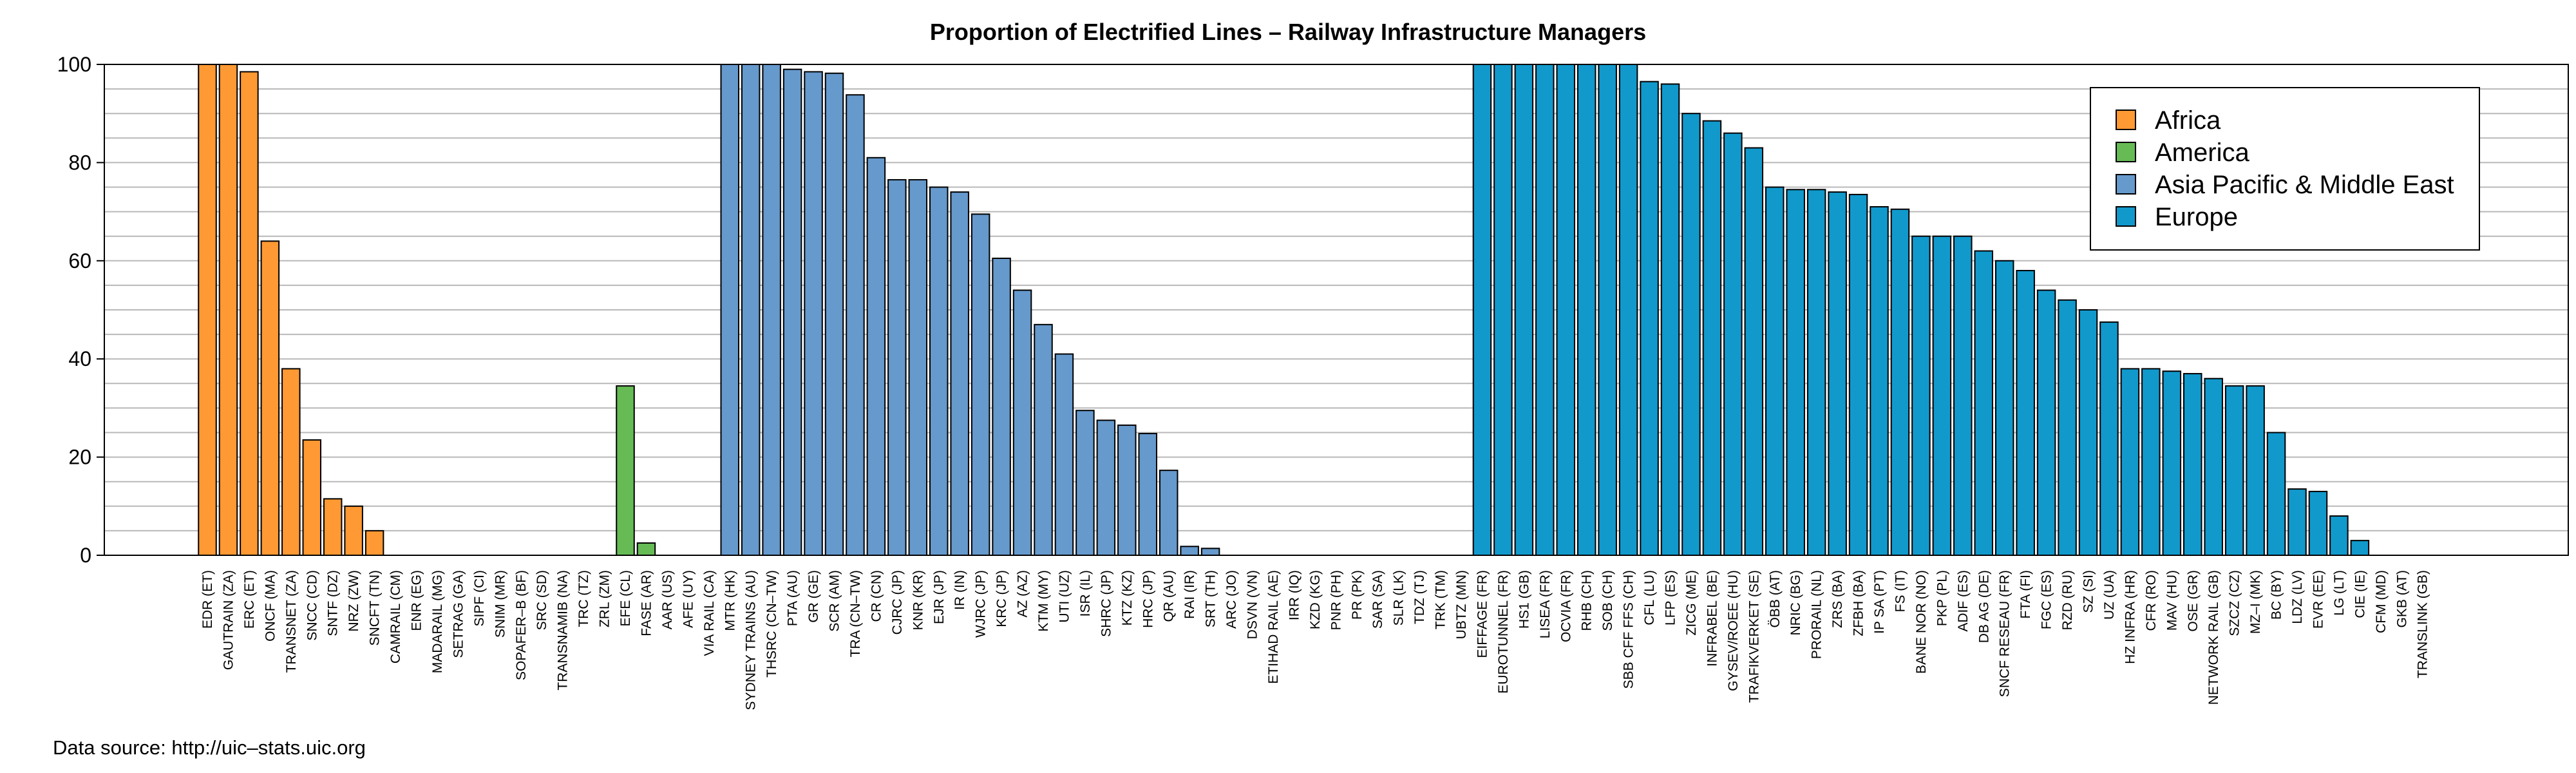  I want to click on x-tick-label: CR (CN), so click(877, 596).